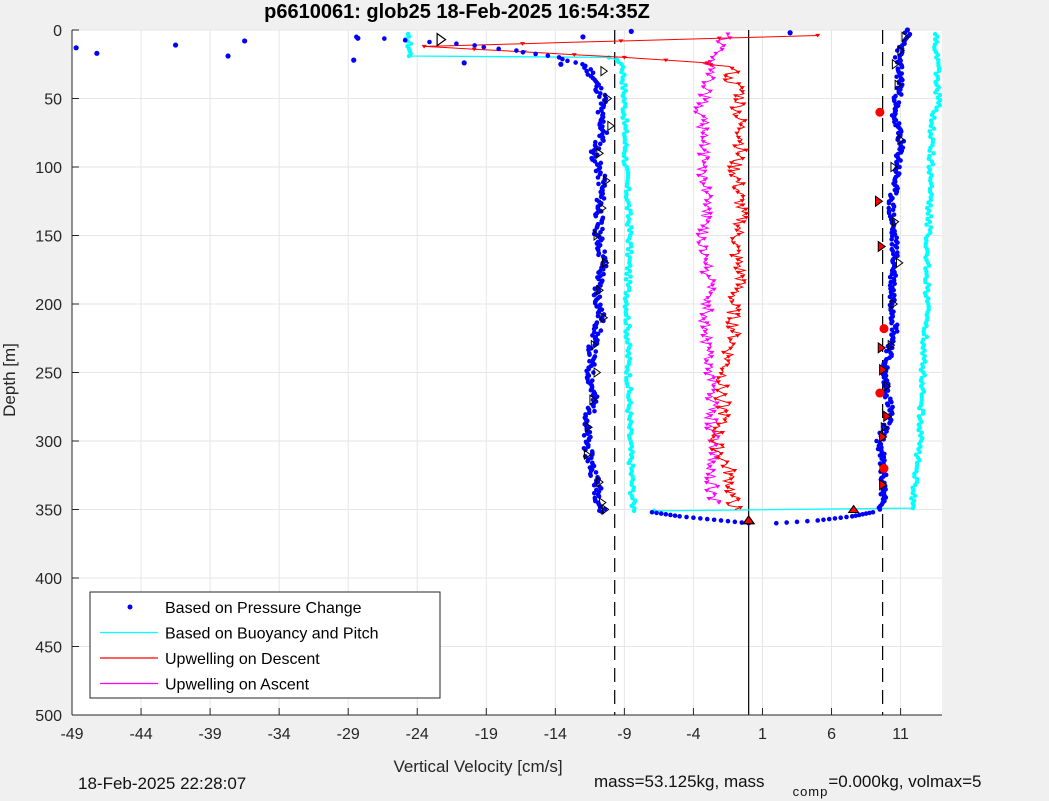 The image size is (1049, 801). I want to click on legend-label: Based on Buoyancy and Pitch, so click(271, 634).